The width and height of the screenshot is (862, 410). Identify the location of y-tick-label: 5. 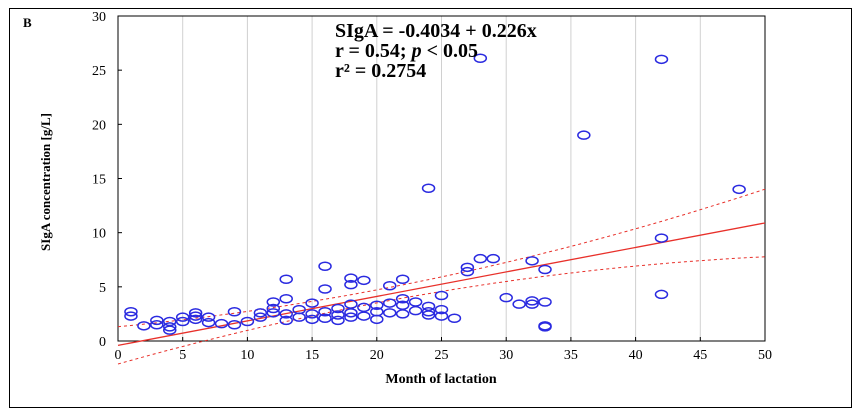
(102, 288).